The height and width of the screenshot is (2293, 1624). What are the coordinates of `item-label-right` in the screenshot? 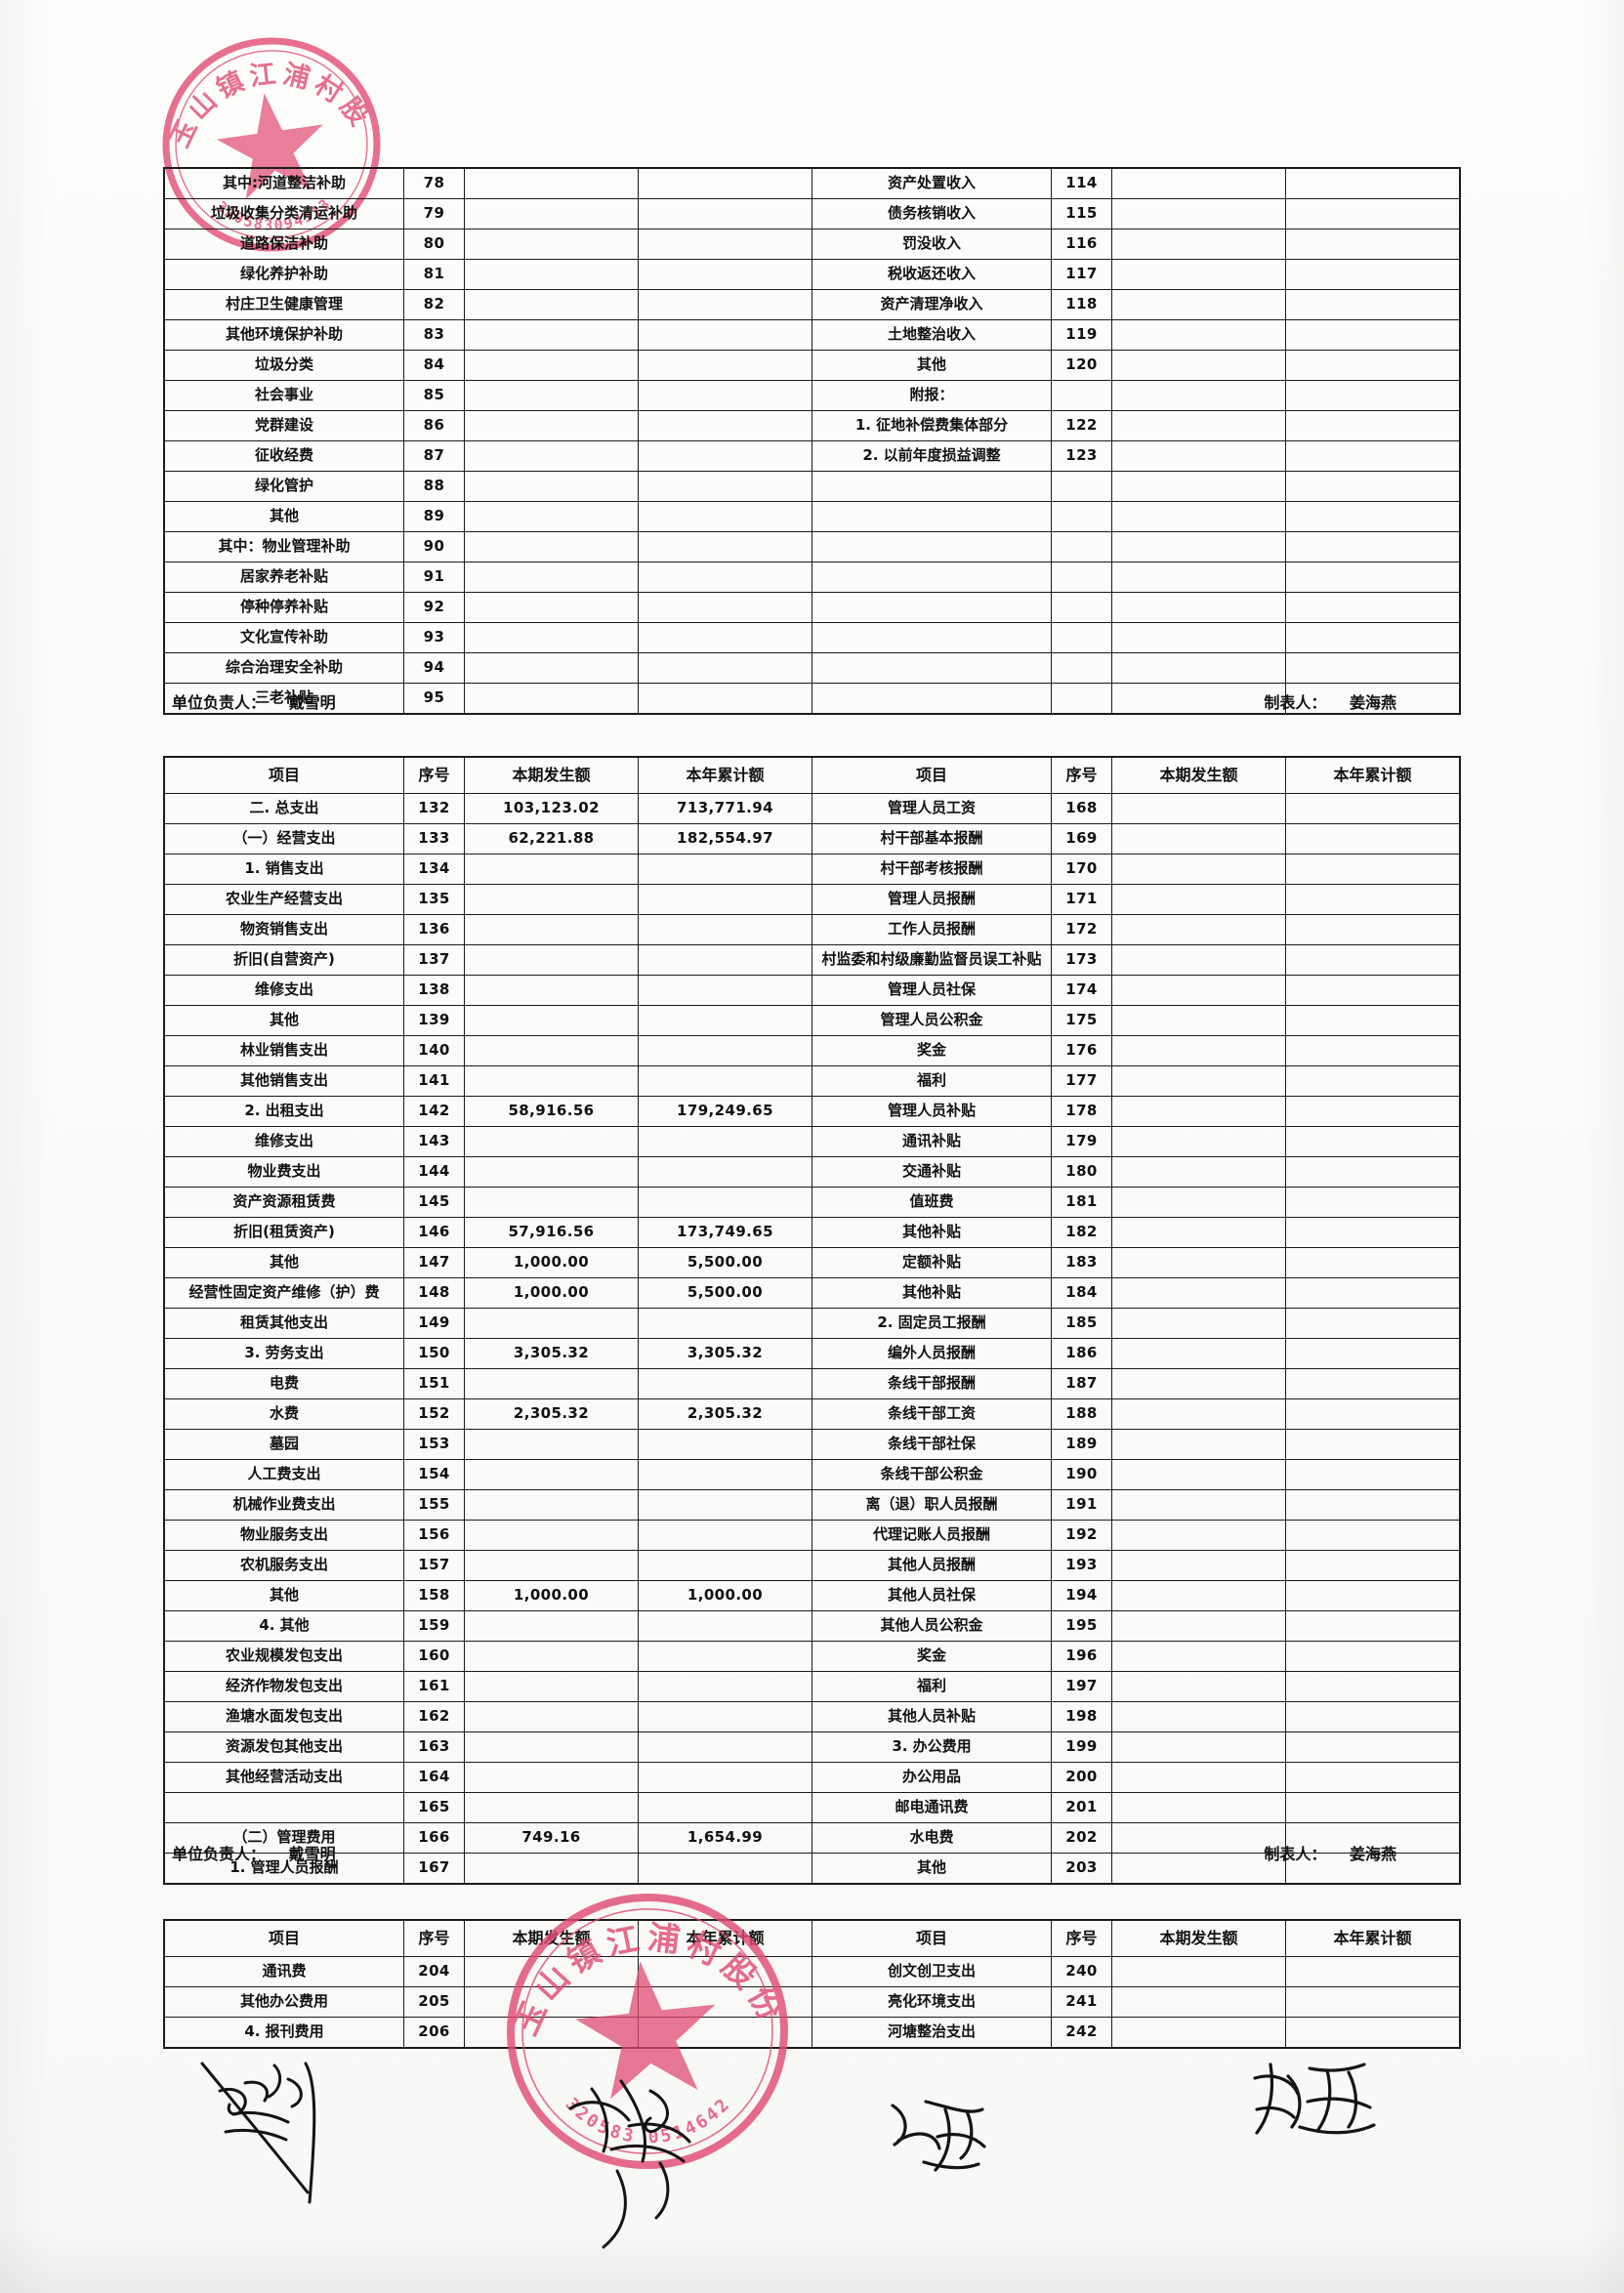 It's located at (932, 607).